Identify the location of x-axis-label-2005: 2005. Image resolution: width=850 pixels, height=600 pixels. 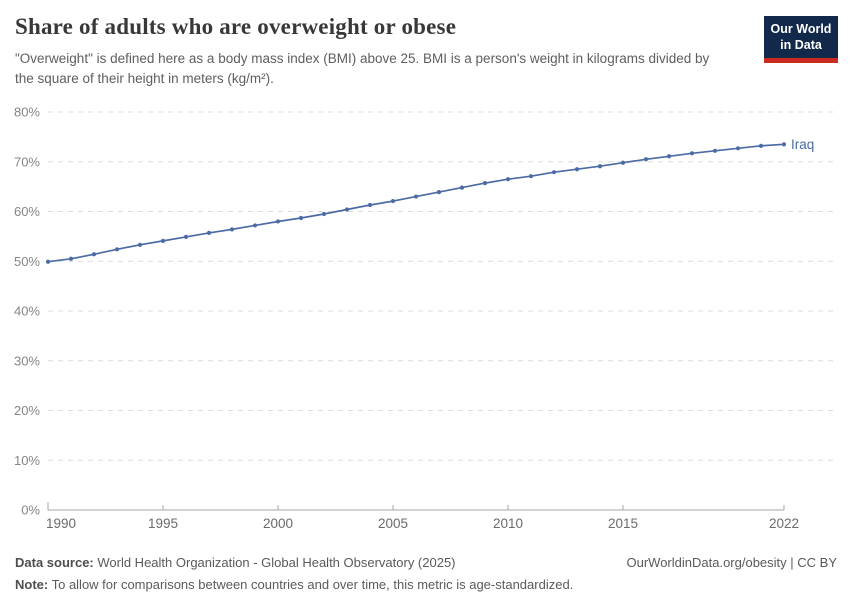
(393, 523).